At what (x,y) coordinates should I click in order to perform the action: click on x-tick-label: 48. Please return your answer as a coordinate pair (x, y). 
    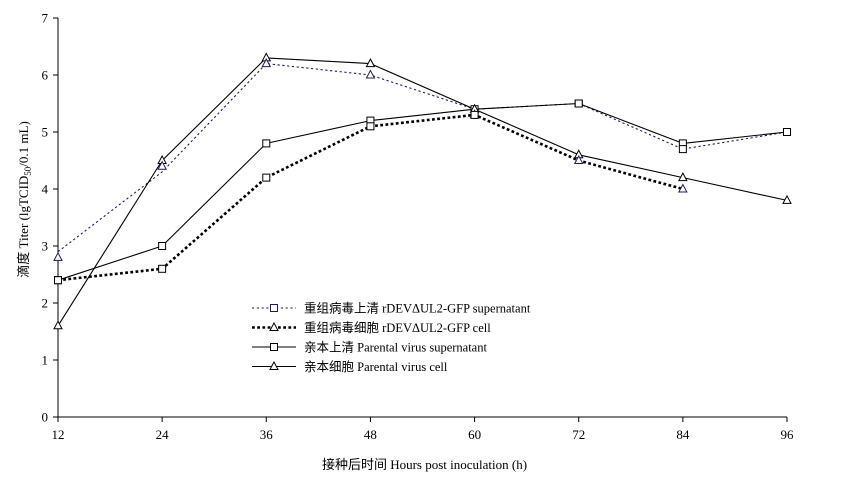
    Looking at the image, I should click on (370, 434).